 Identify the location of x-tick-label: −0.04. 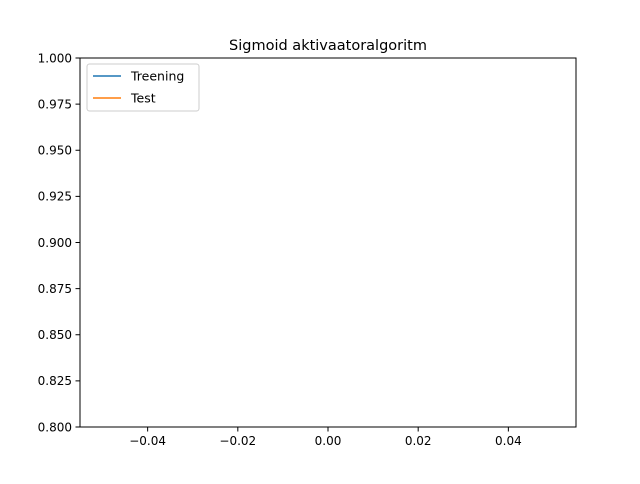
(147, 441).